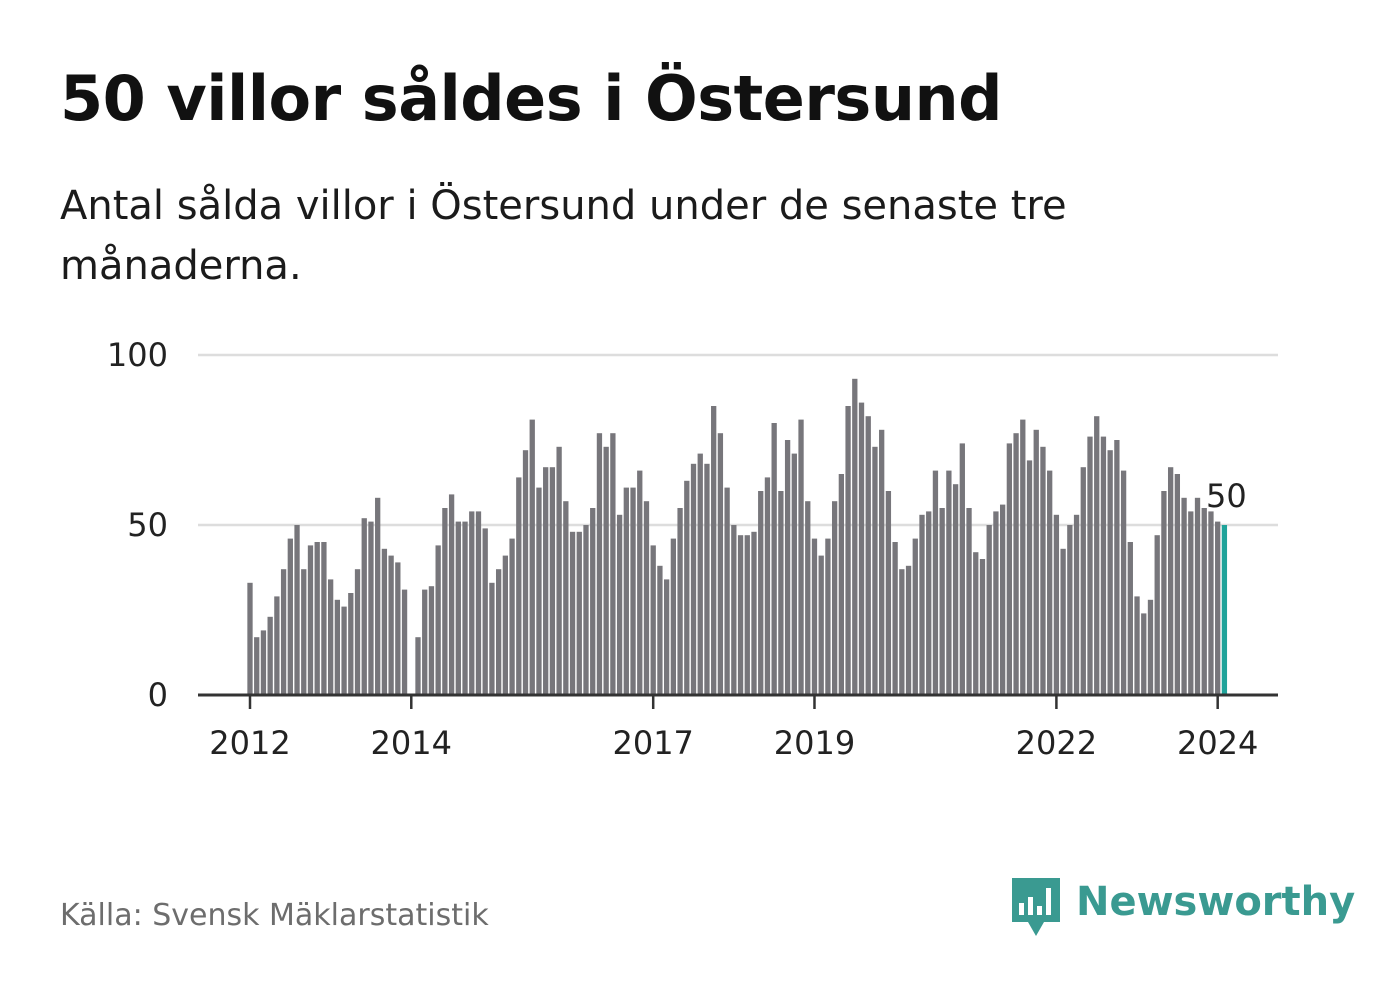 The height and width of the screenshot is (999, 1382). I want to click on y-tick-label: 0, so click(158, 695).